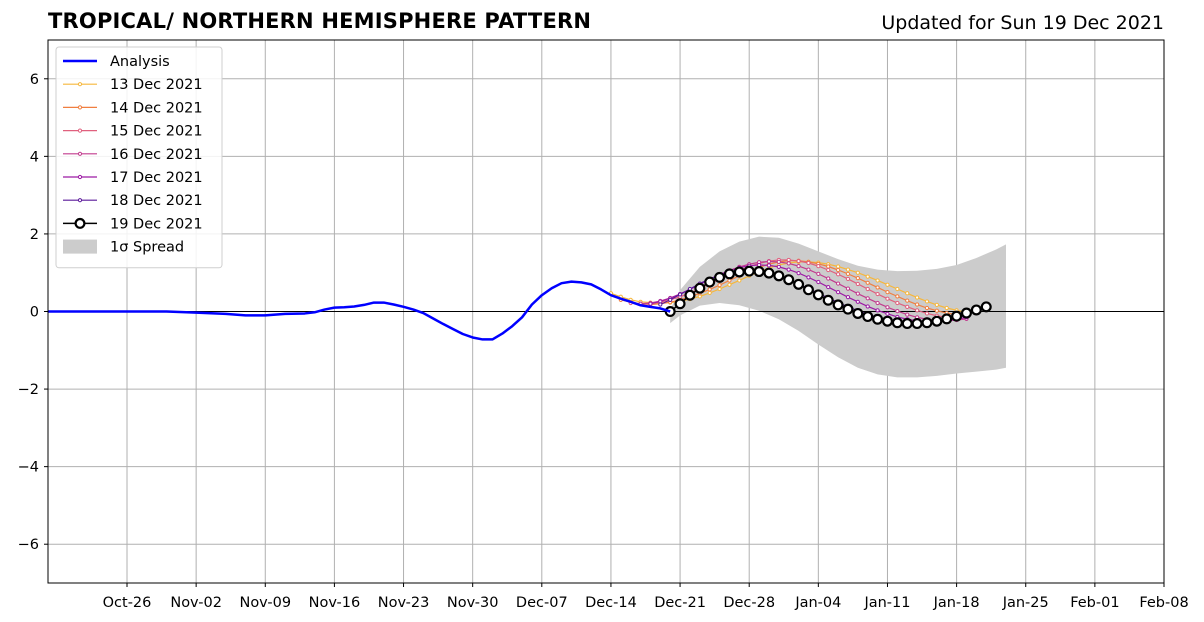 This screenshot has height=622, width=1204. What do you see at coordinates (320, 21) in the screenshot?
I see `chart-title: TROPICAL/ NORTHERN HEMISPHERE PATTERN` at bounding box center [320, 21].